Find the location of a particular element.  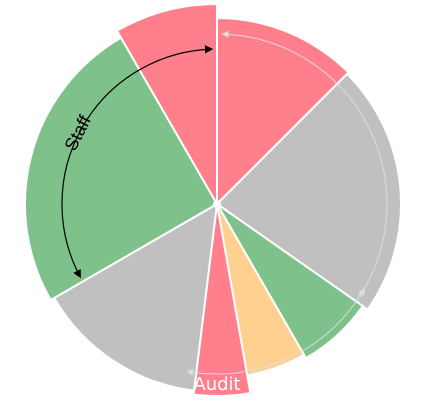

center-dot is located at coordinates (217, 204).